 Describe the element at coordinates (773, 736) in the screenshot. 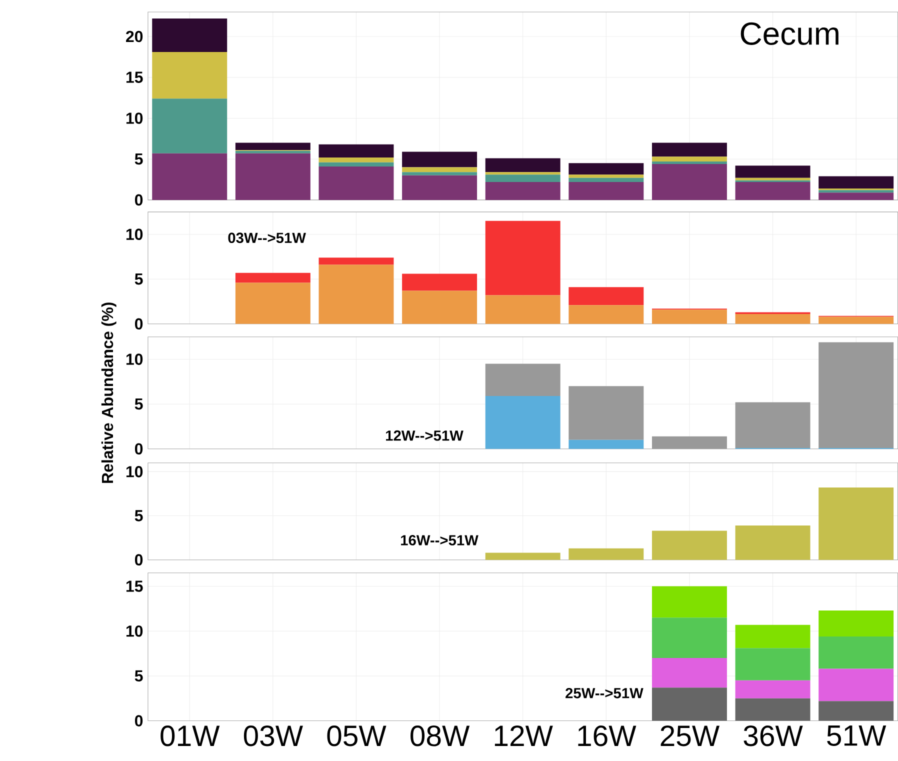

I see `x-tick-label: 36W` at that location.